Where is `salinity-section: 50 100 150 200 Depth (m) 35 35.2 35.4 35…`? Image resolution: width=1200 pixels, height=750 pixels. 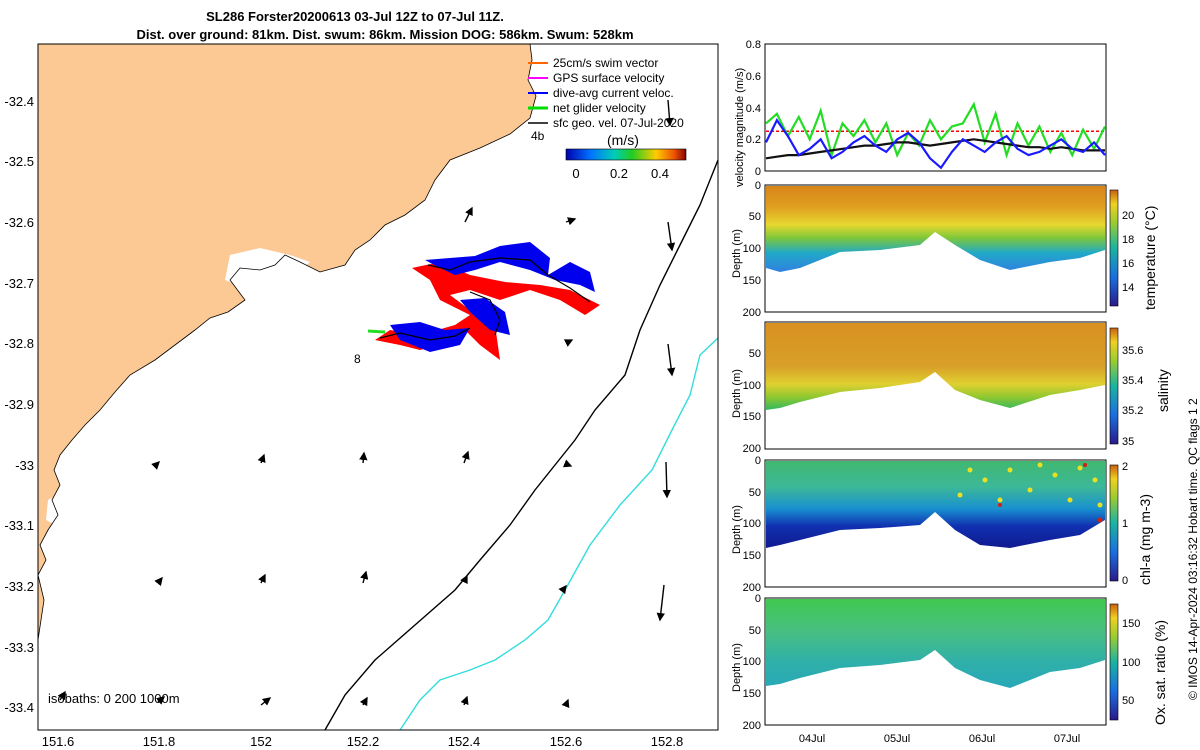 salinity-section: 50 100 150 200 Depth (m) 35 35.2 35.4 35… is located at coordinates (951, 388).